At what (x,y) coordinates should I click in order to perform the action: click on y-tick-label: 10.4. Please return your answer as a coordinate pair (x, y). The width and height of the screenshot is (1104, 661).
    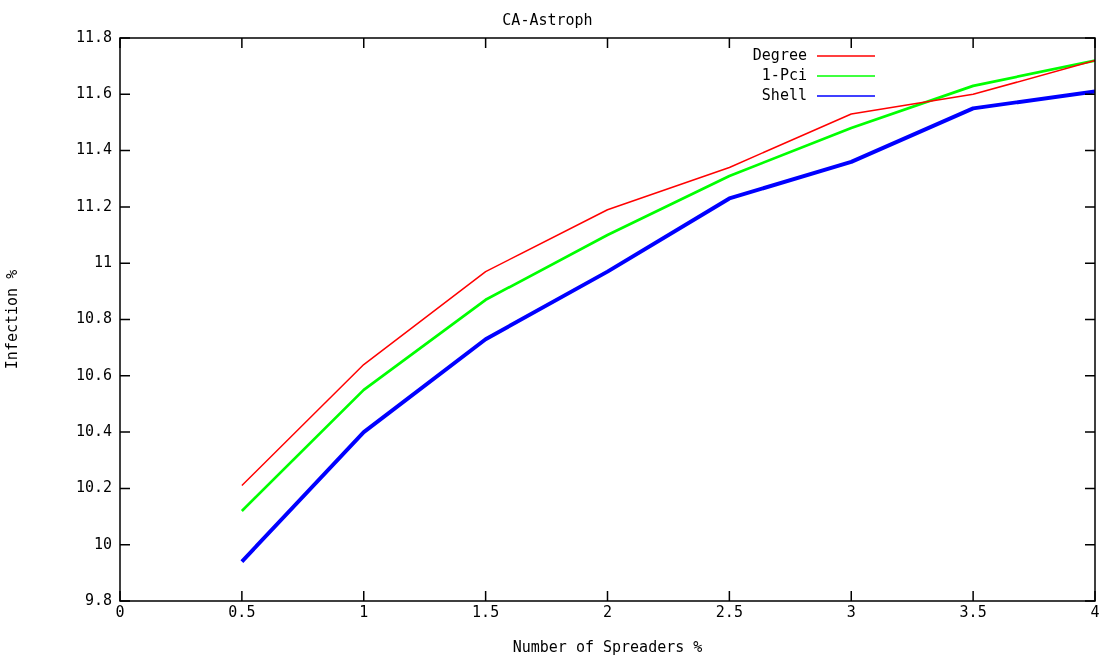
    Looking at the image, I should click on (93, 430).